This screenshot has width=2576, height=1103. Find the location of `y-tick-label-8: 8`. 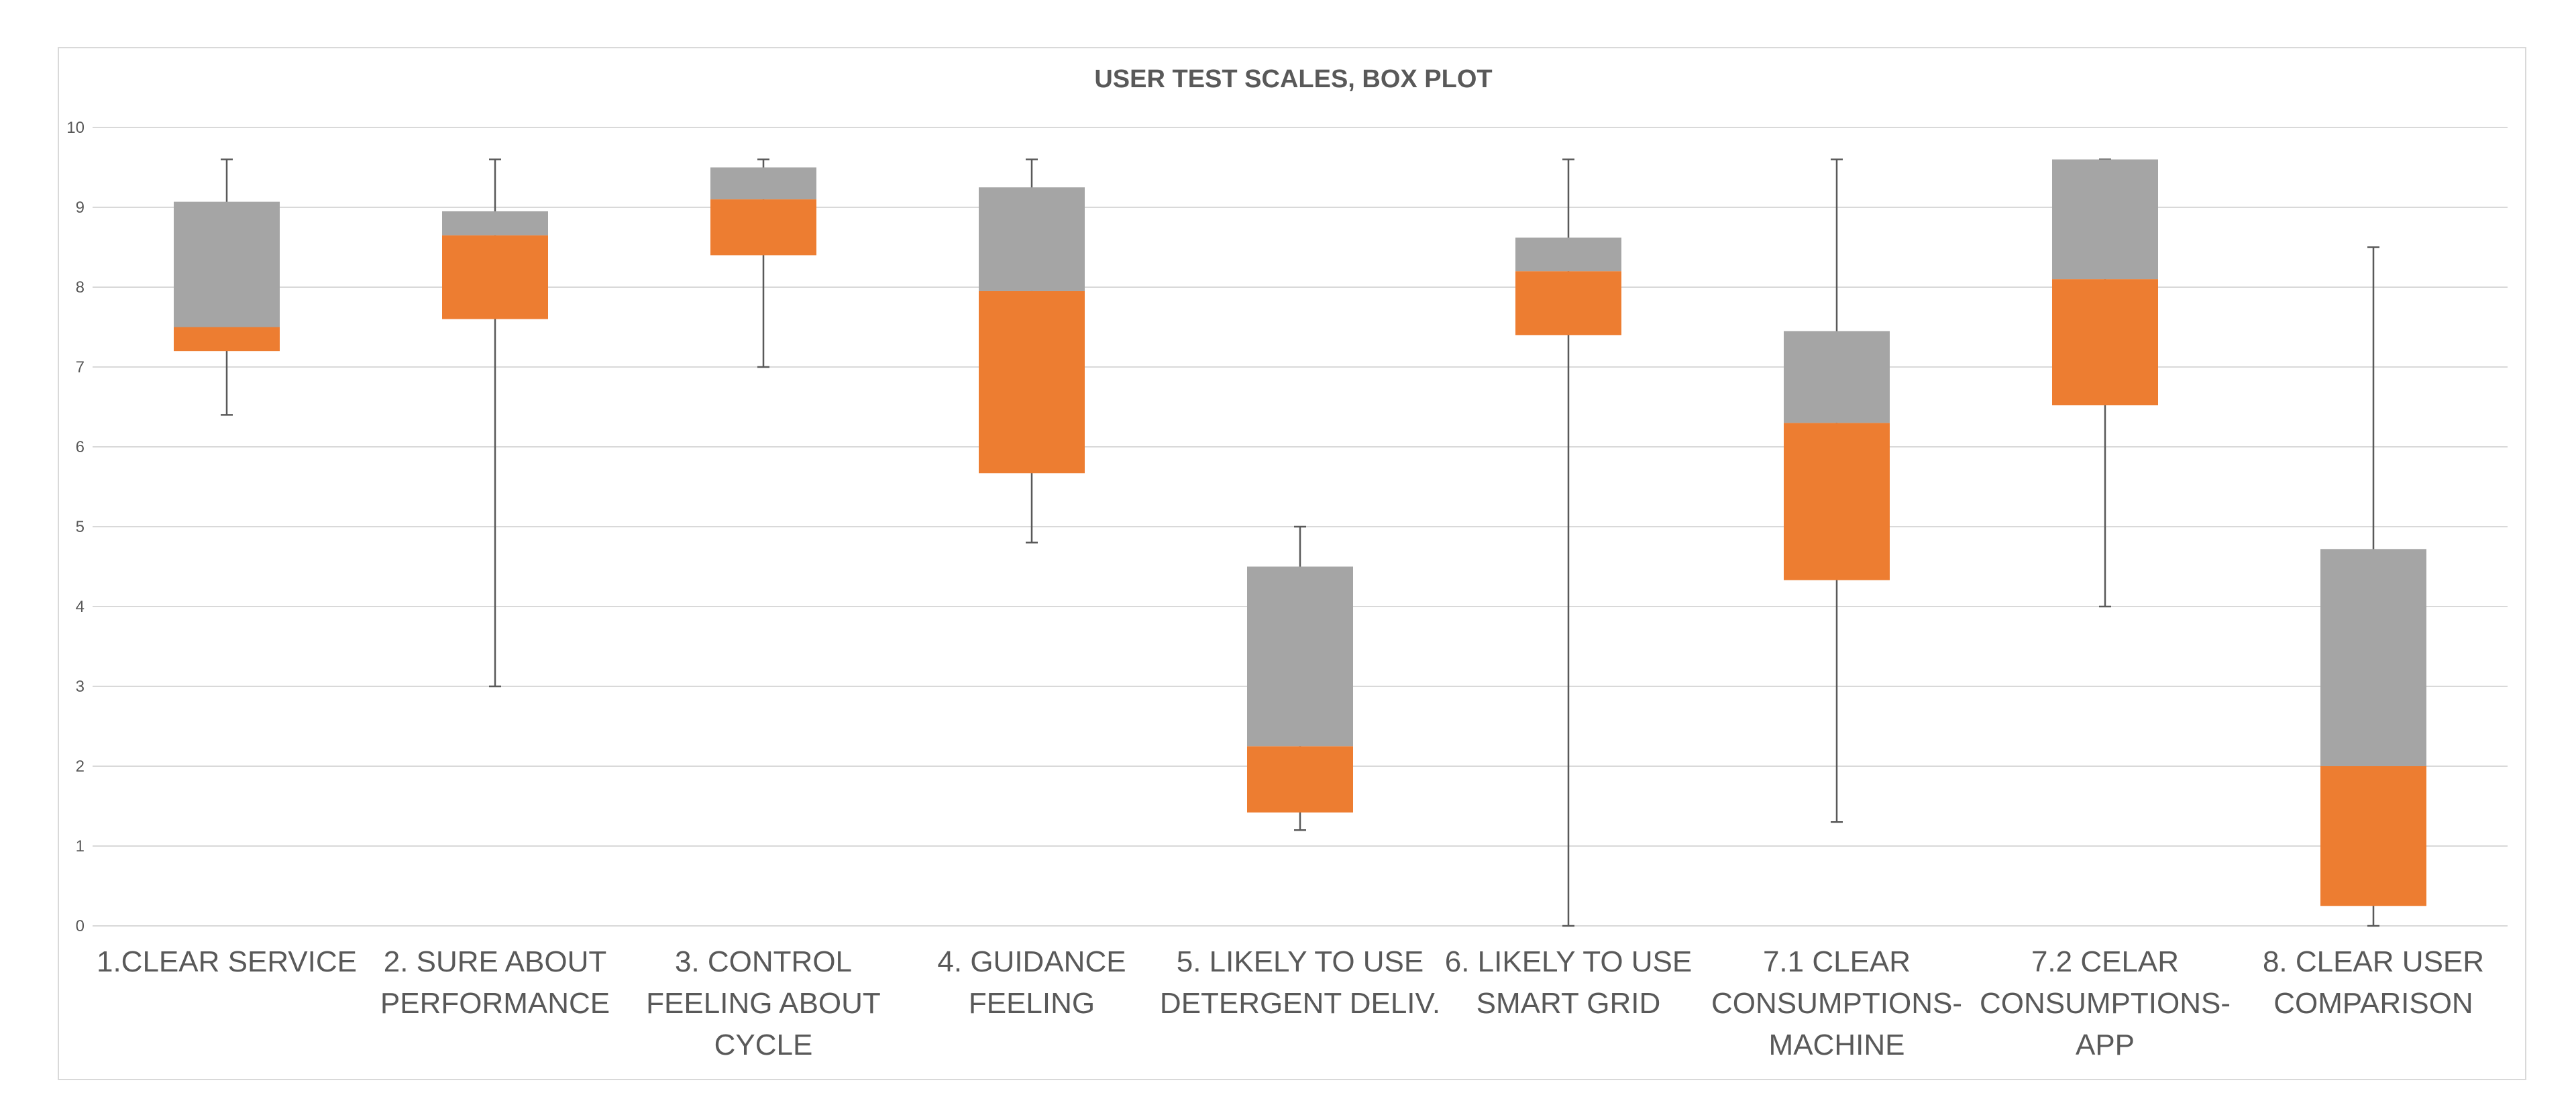

y-tick-label-8: 8 is located at coordinates (80, 287).